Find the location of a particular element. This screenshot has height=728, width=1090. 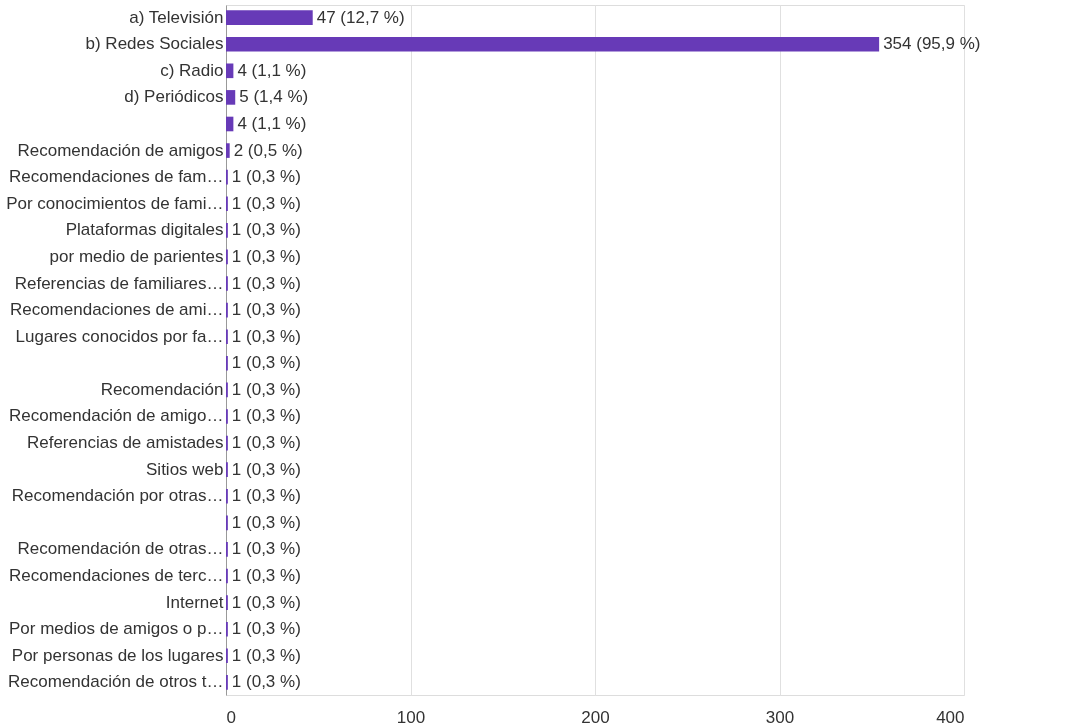

data-label: 5 (1,4 %) is located at coordinates (274, 97).